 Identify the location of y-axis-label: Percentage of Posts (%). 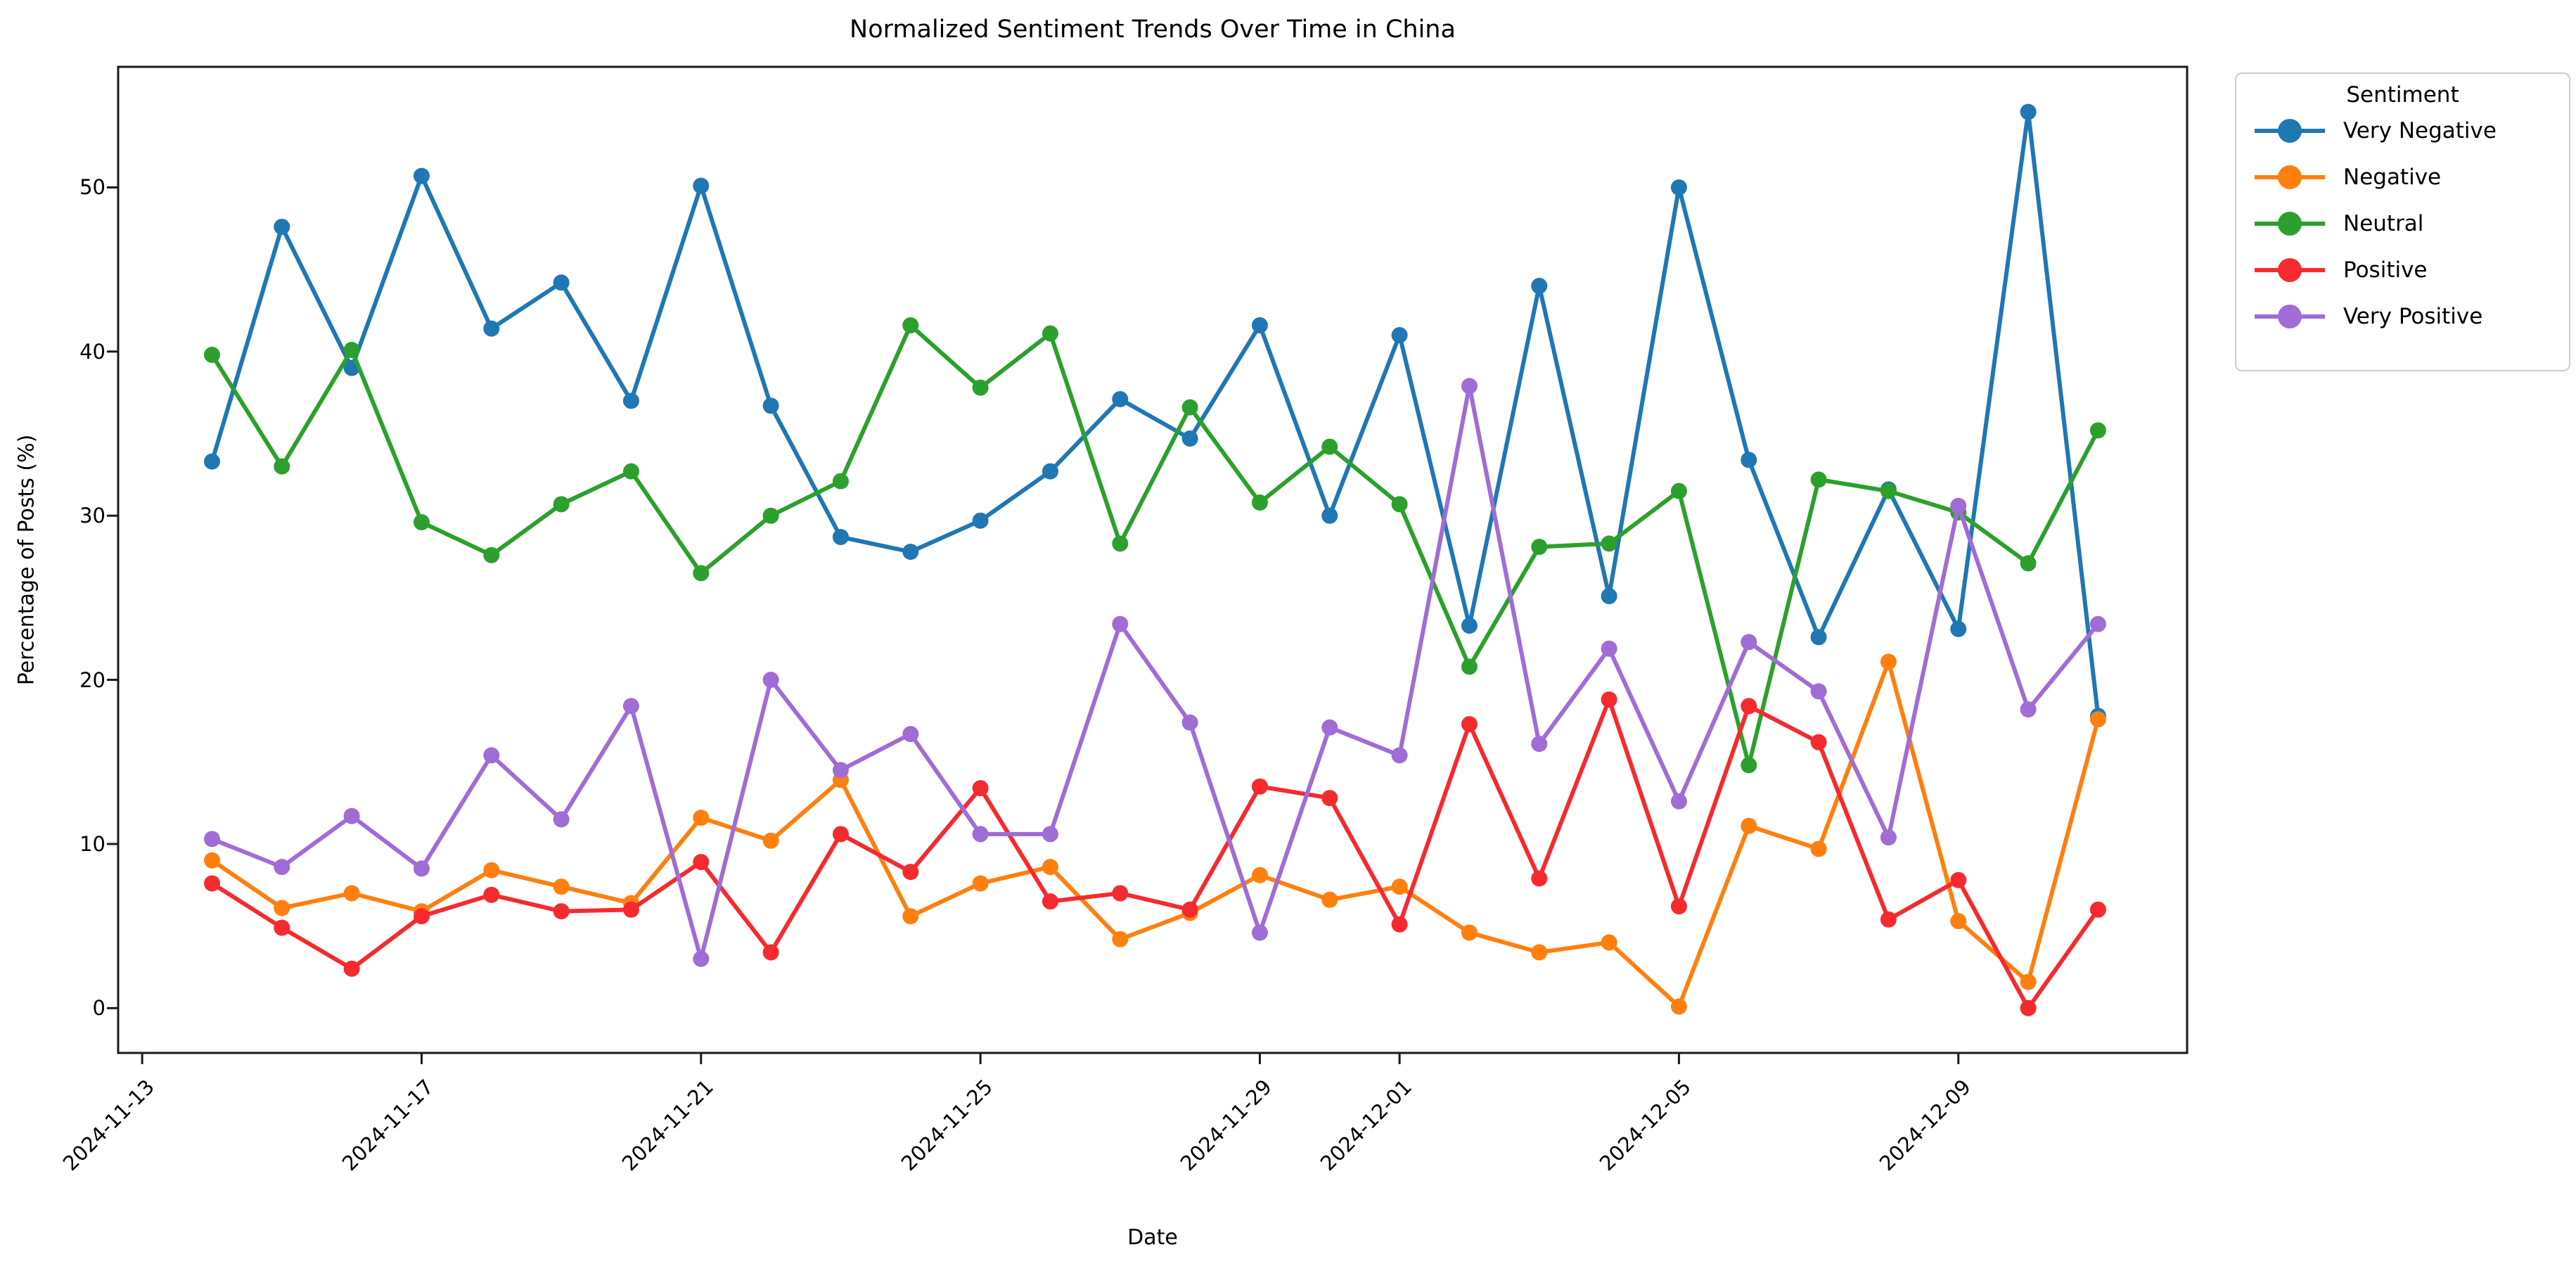
(26, 560).